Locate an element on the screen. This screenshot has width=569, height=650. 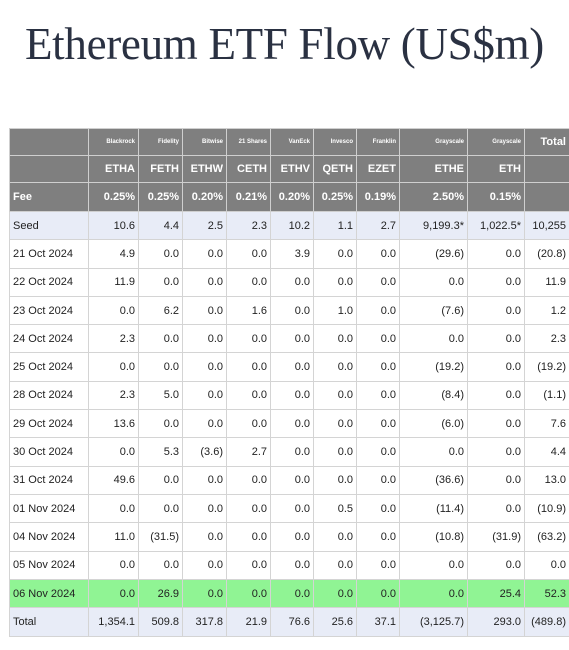
issuer-header: Bitwise is located at coordinates (204, 142).